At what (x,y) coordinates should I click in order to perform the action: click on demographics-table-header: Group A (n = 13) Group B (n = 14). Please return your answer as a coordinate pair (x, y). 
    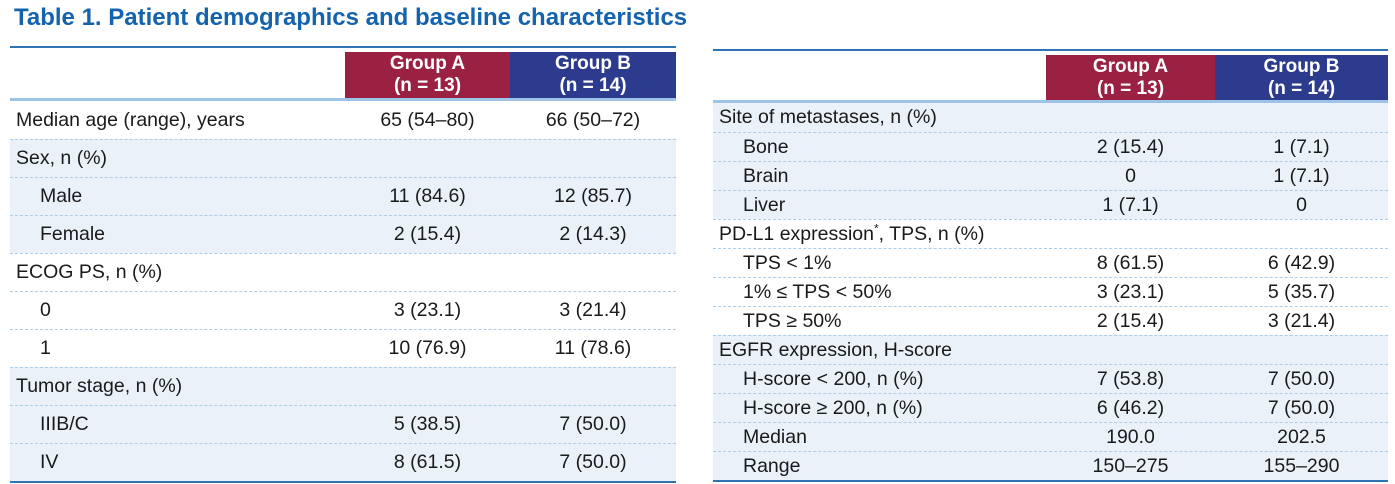
    Looking at the image, I should click on (343, 73).